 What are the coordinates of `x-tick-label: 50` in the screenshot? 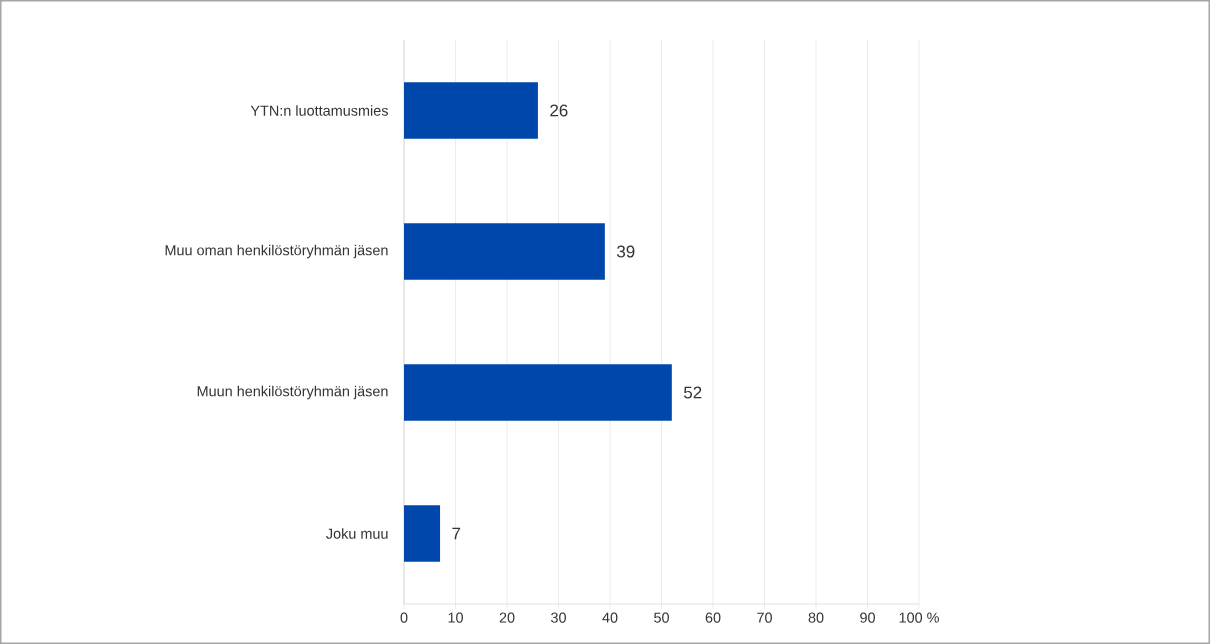 It's located at (661, 617).